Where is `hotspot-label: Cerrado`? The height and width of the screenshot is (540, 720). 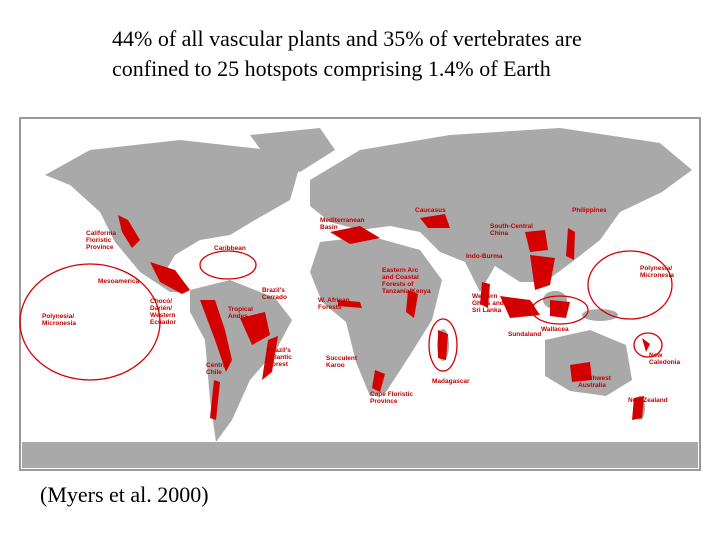
hotspot-label: Cerrado is located at coordinates (274, 297).